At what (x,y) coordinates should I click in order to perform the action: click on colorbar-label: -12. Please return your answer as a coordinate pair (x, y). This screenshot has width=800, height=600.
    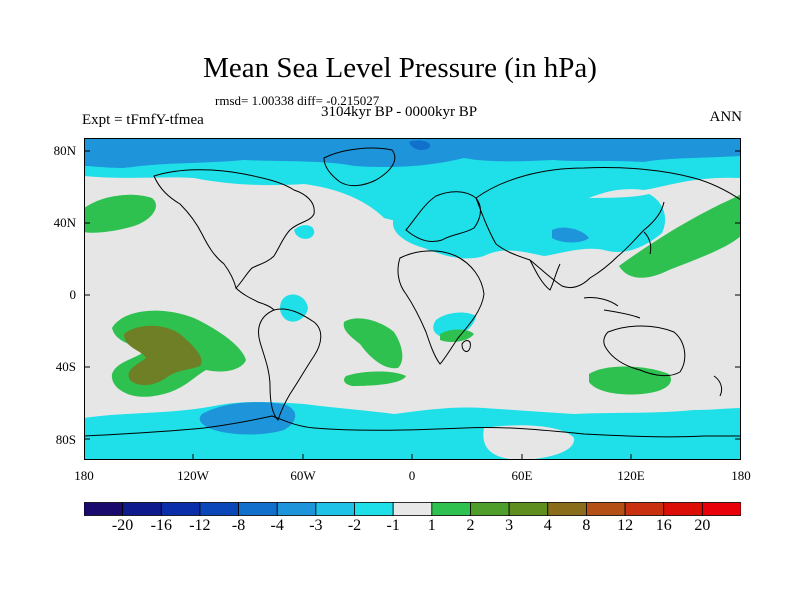
    Looking at the image, I should click on (200, 525).